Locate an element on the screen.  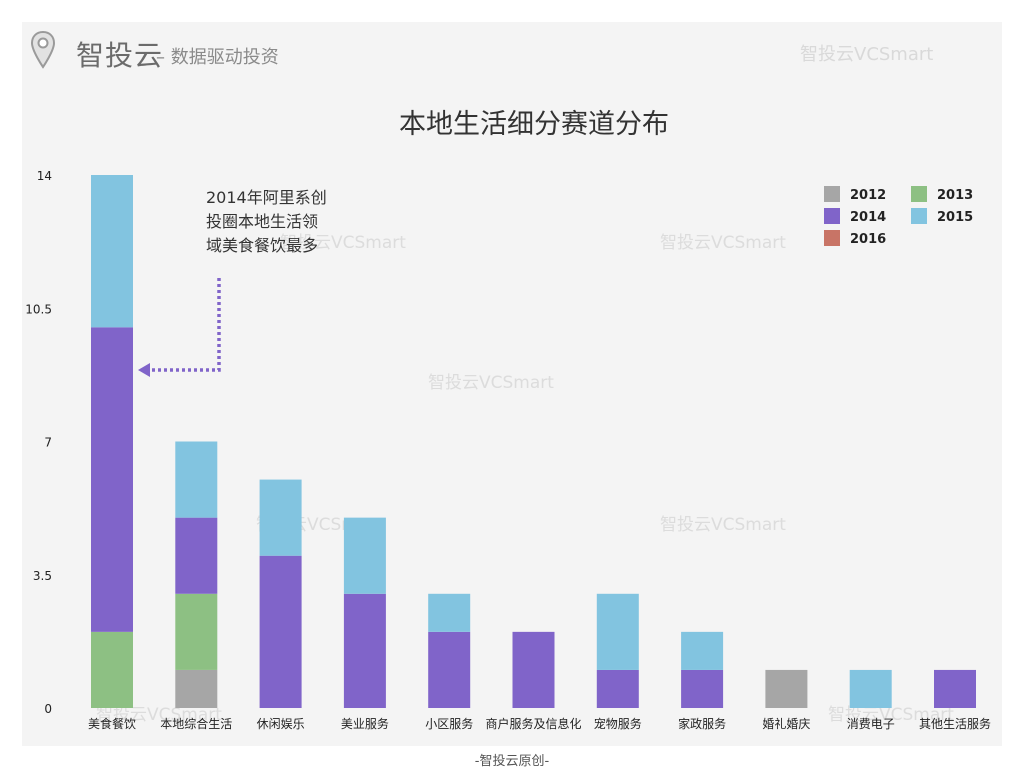
annotation-arrow-line is located at coordinates (184, 325).